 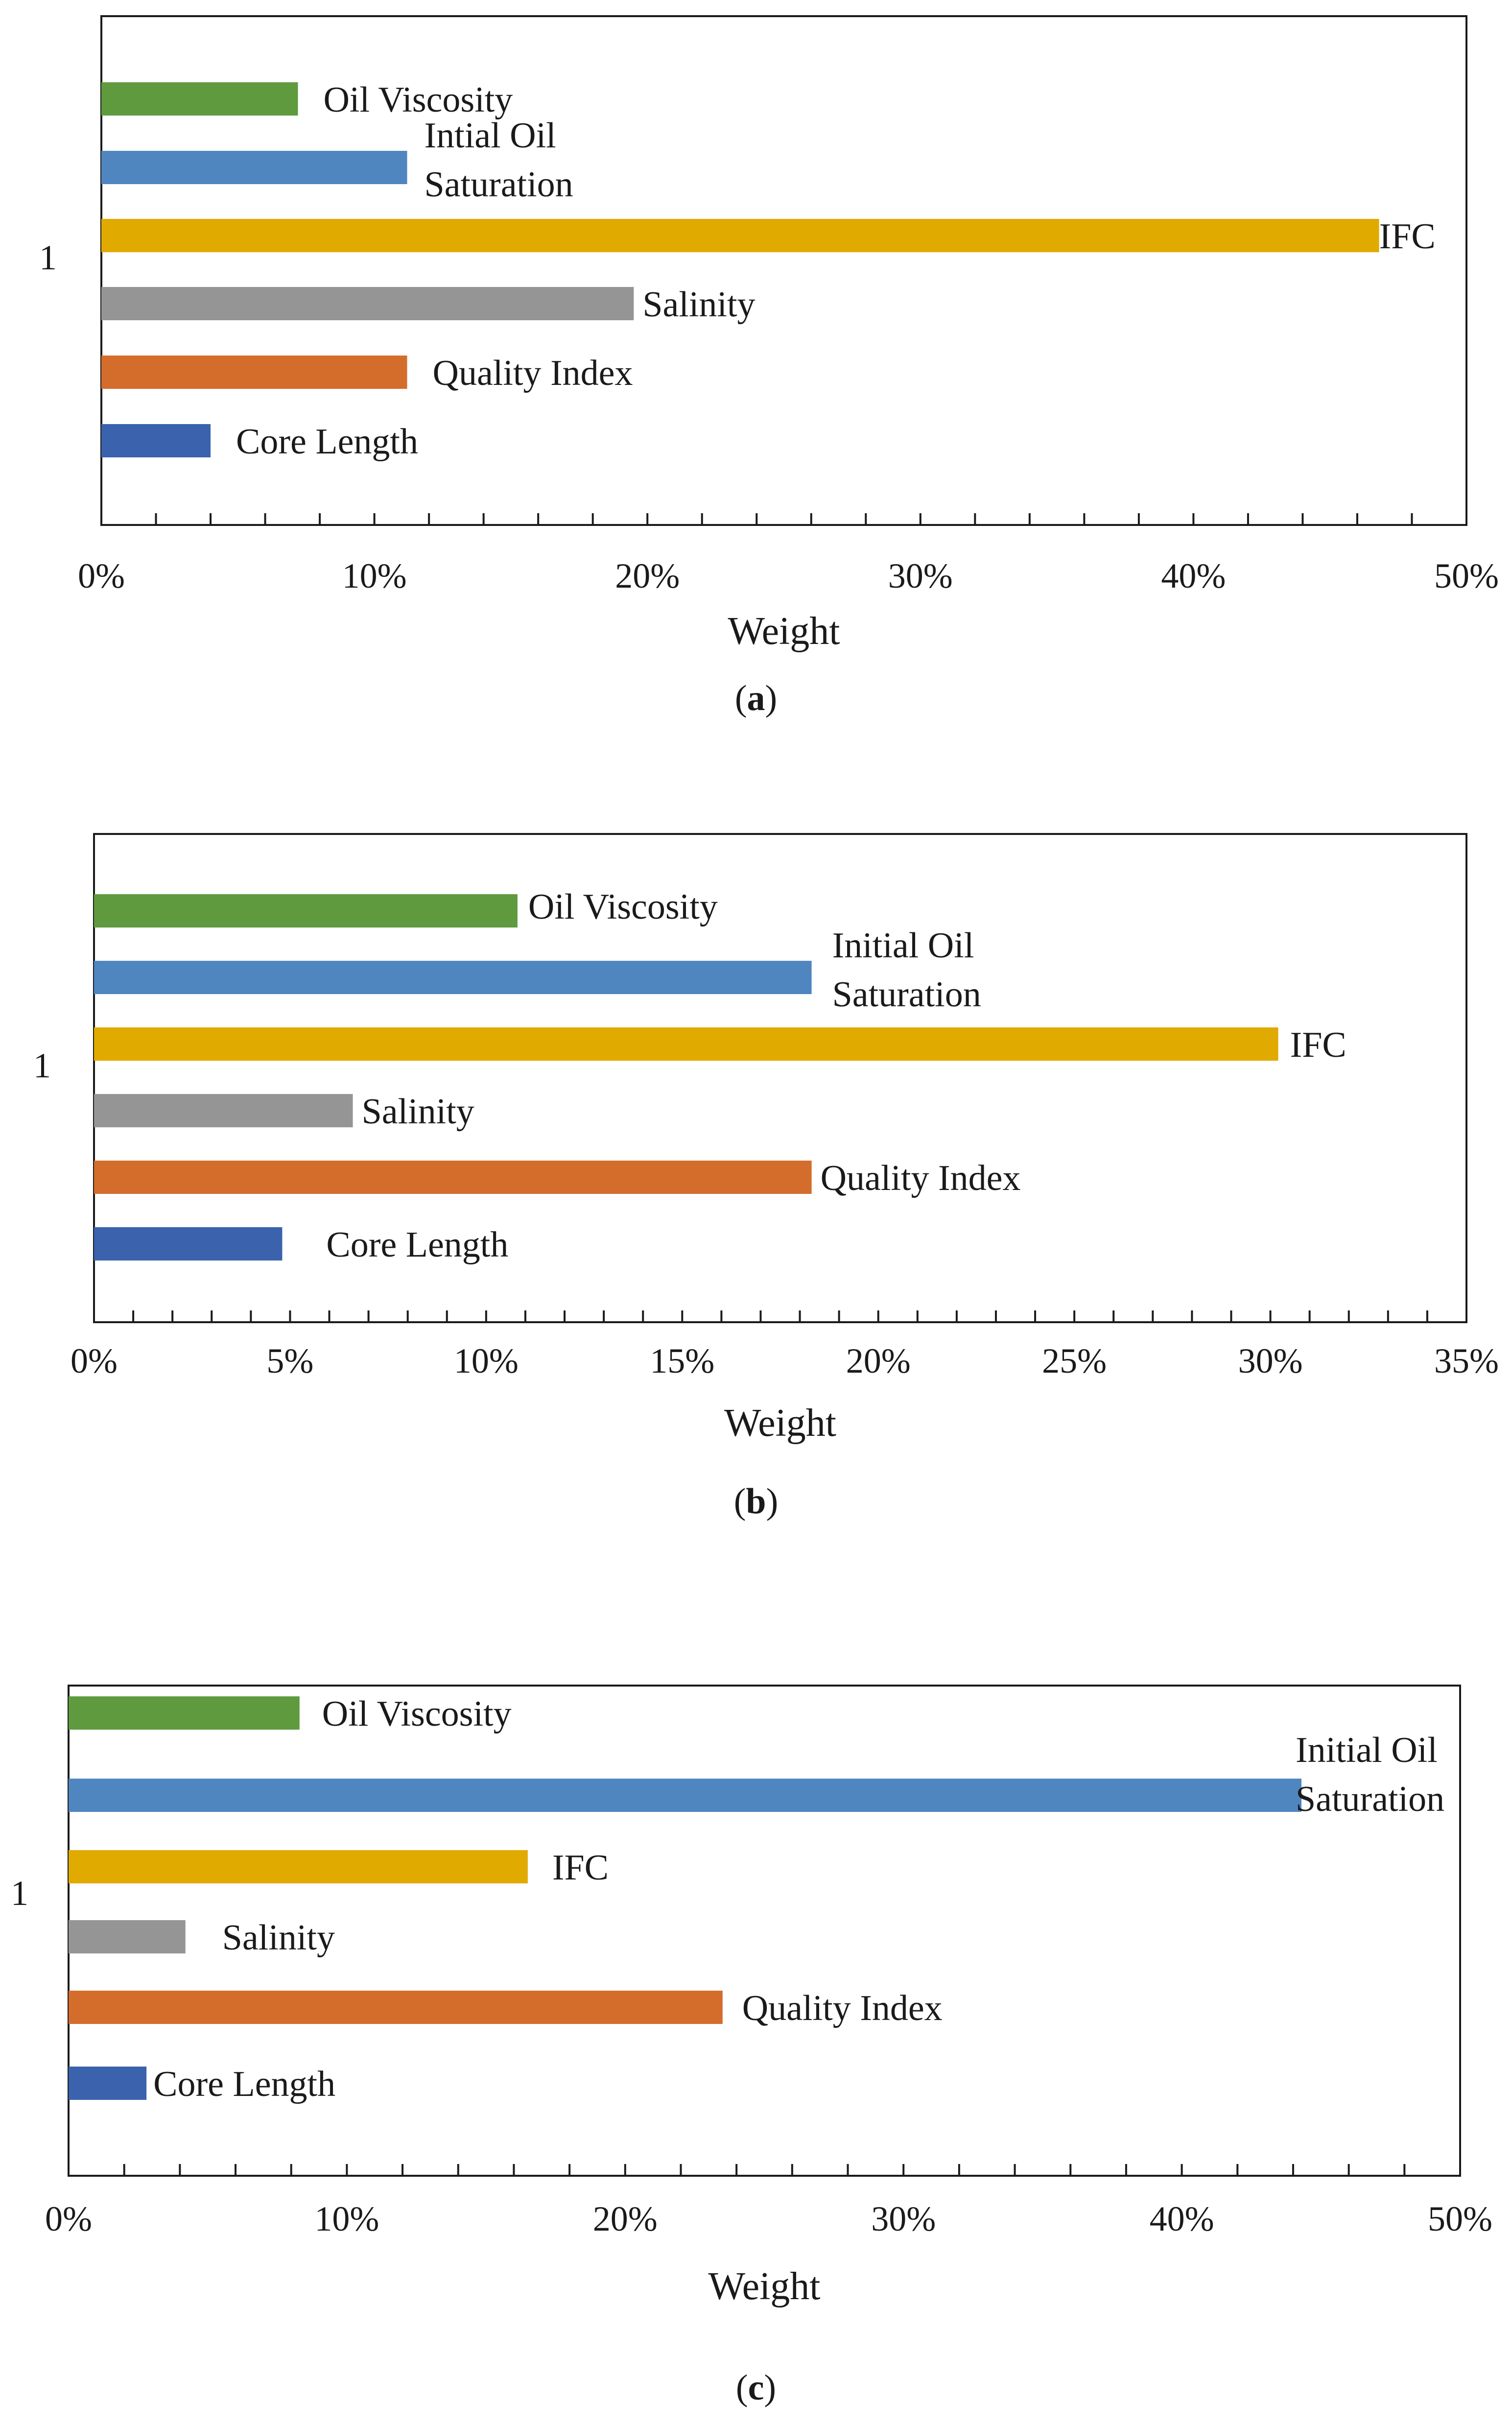 I want to click on panel-caption: (b), so click(x=756, y=1501).